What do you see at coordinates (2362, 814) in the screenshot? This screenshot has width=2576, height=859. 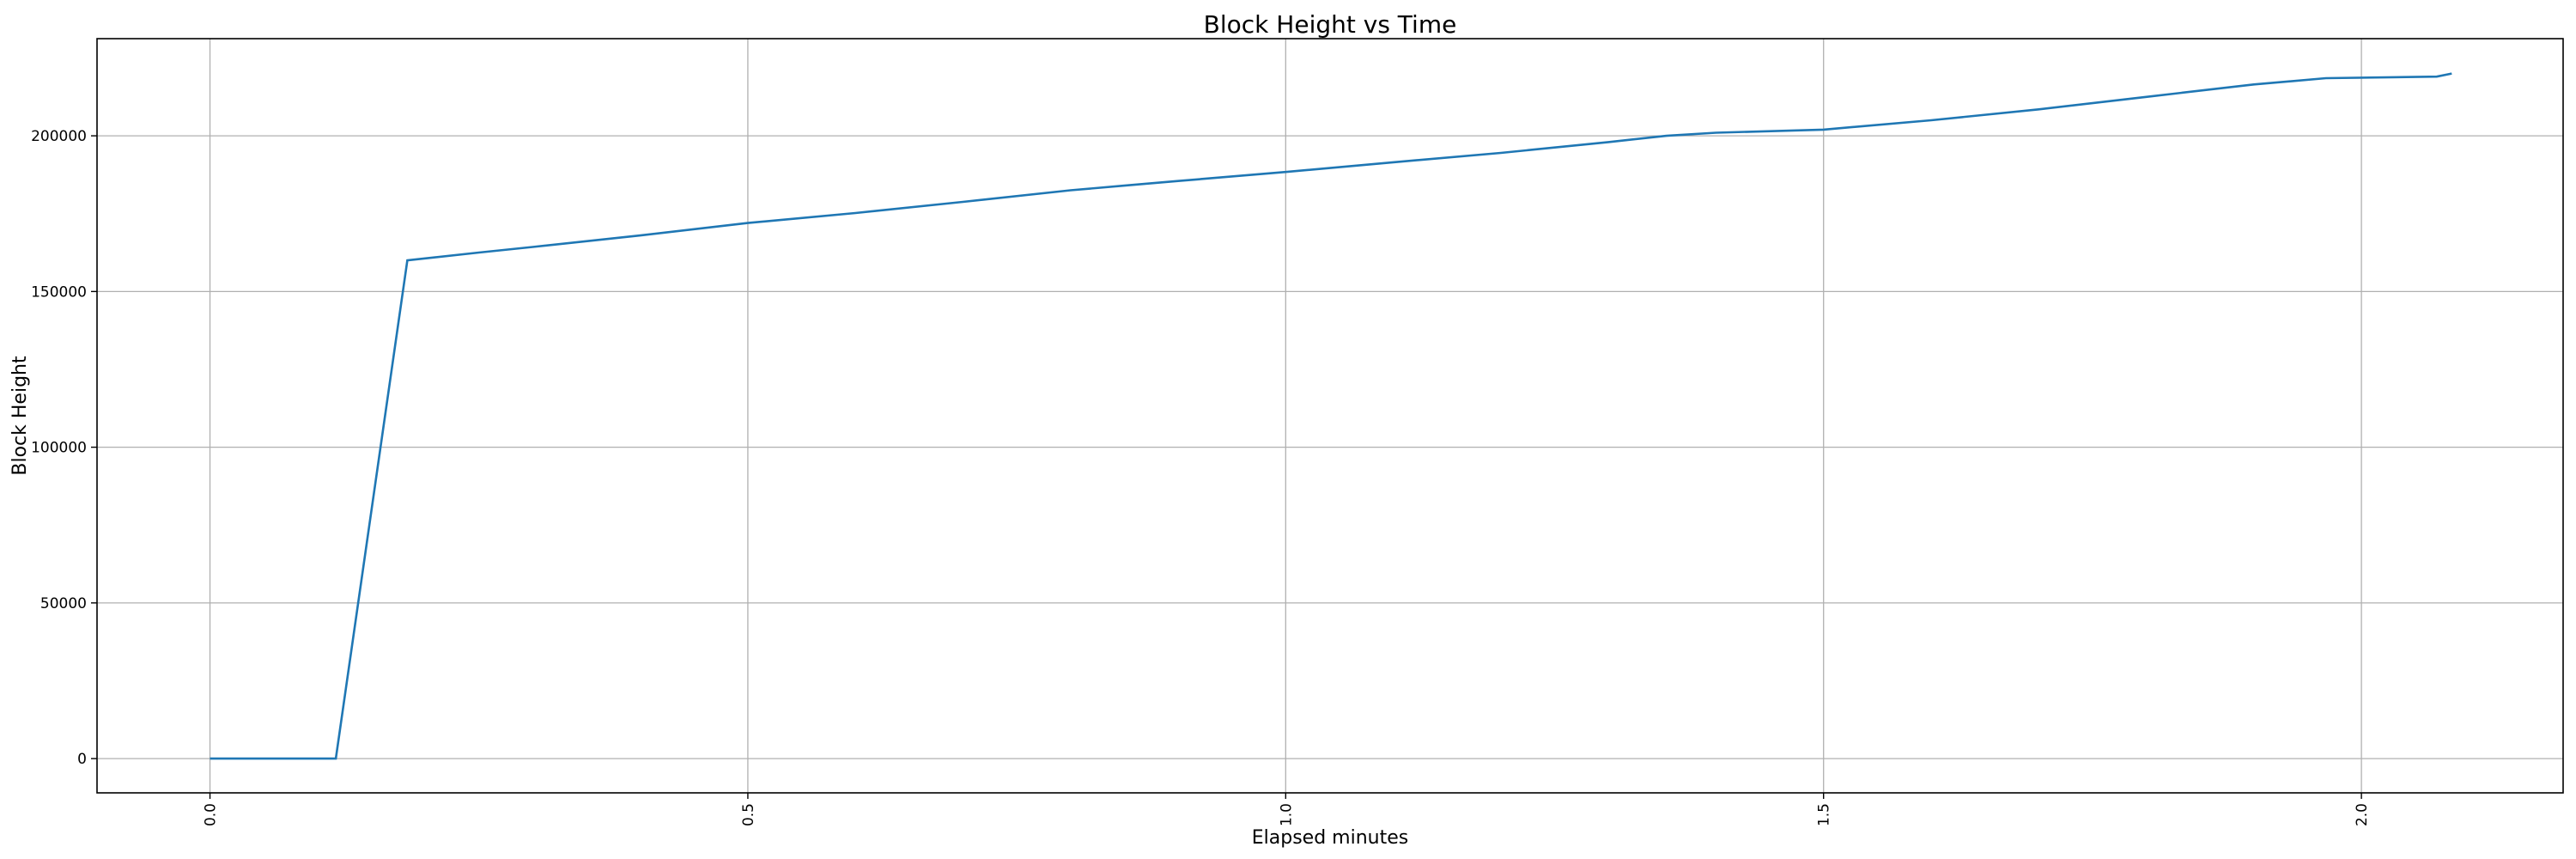 I see `x-tick-label: 2.0` at bounding box center [2362, 814].